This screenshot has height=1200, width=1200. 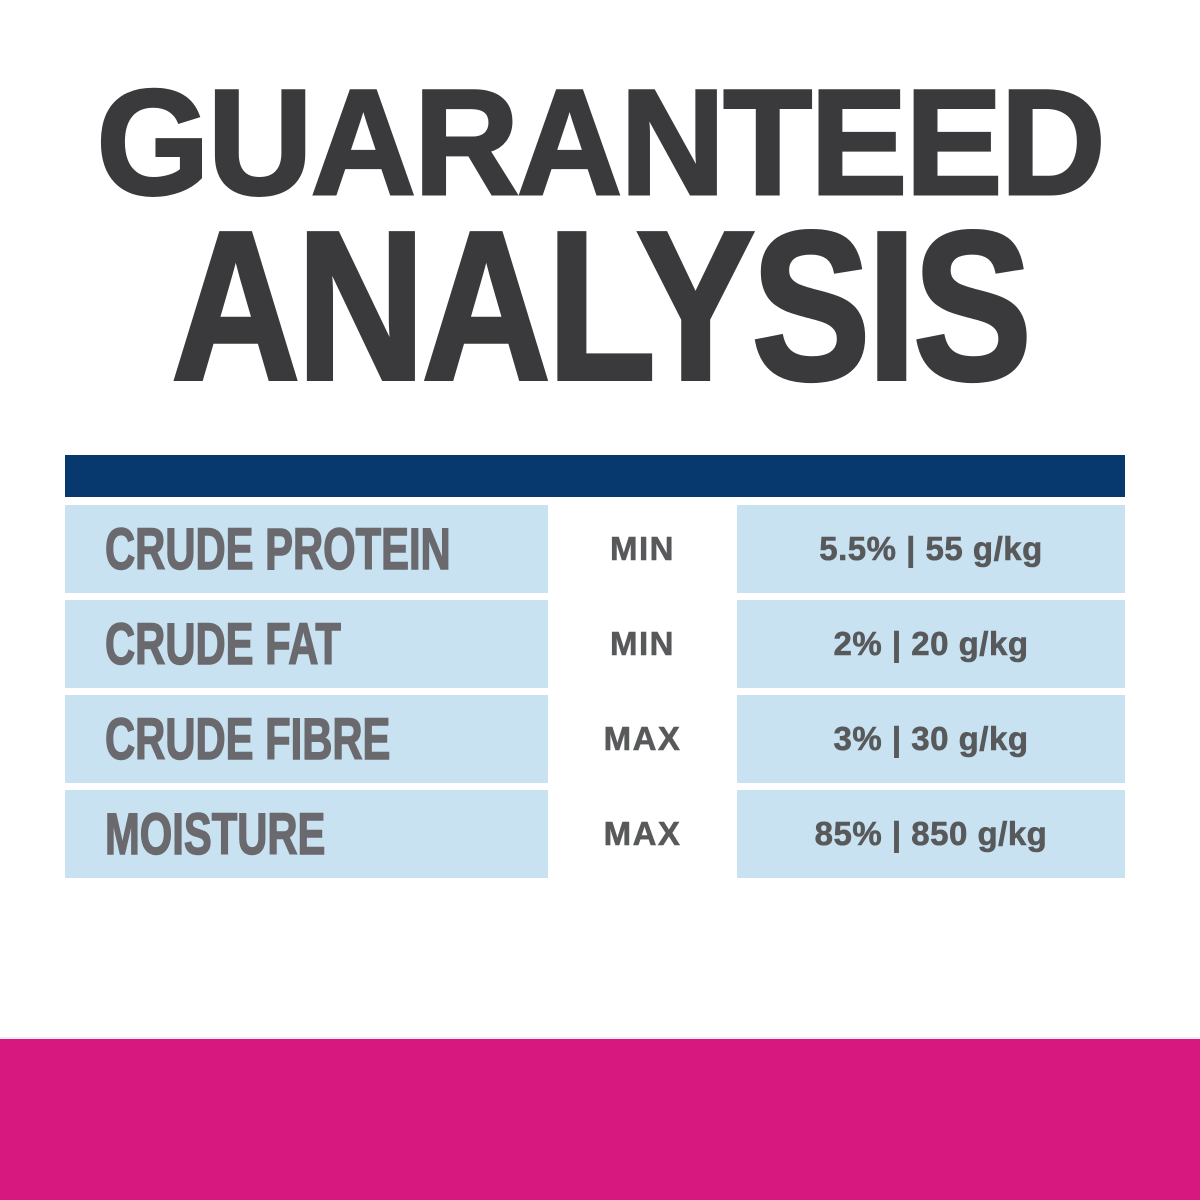 I want to click on nutrient-label: CRUDE PROTEIN, so click(x=277, y=549).